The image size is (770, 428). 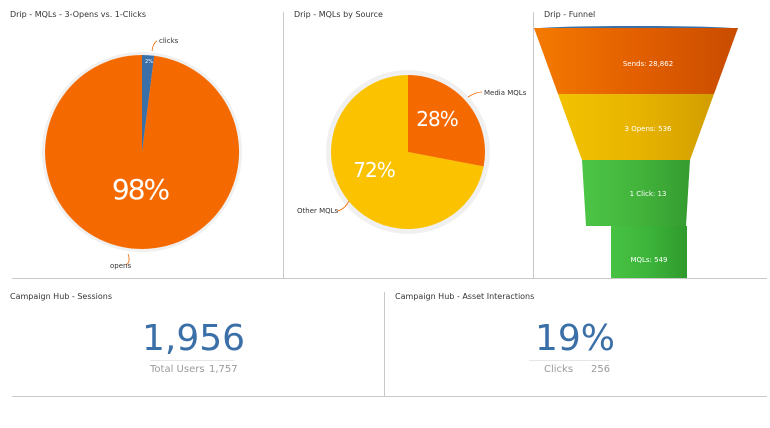 I want to click on funnel-label-opens: 3 Opens: 536, so click(x=649, y=129).